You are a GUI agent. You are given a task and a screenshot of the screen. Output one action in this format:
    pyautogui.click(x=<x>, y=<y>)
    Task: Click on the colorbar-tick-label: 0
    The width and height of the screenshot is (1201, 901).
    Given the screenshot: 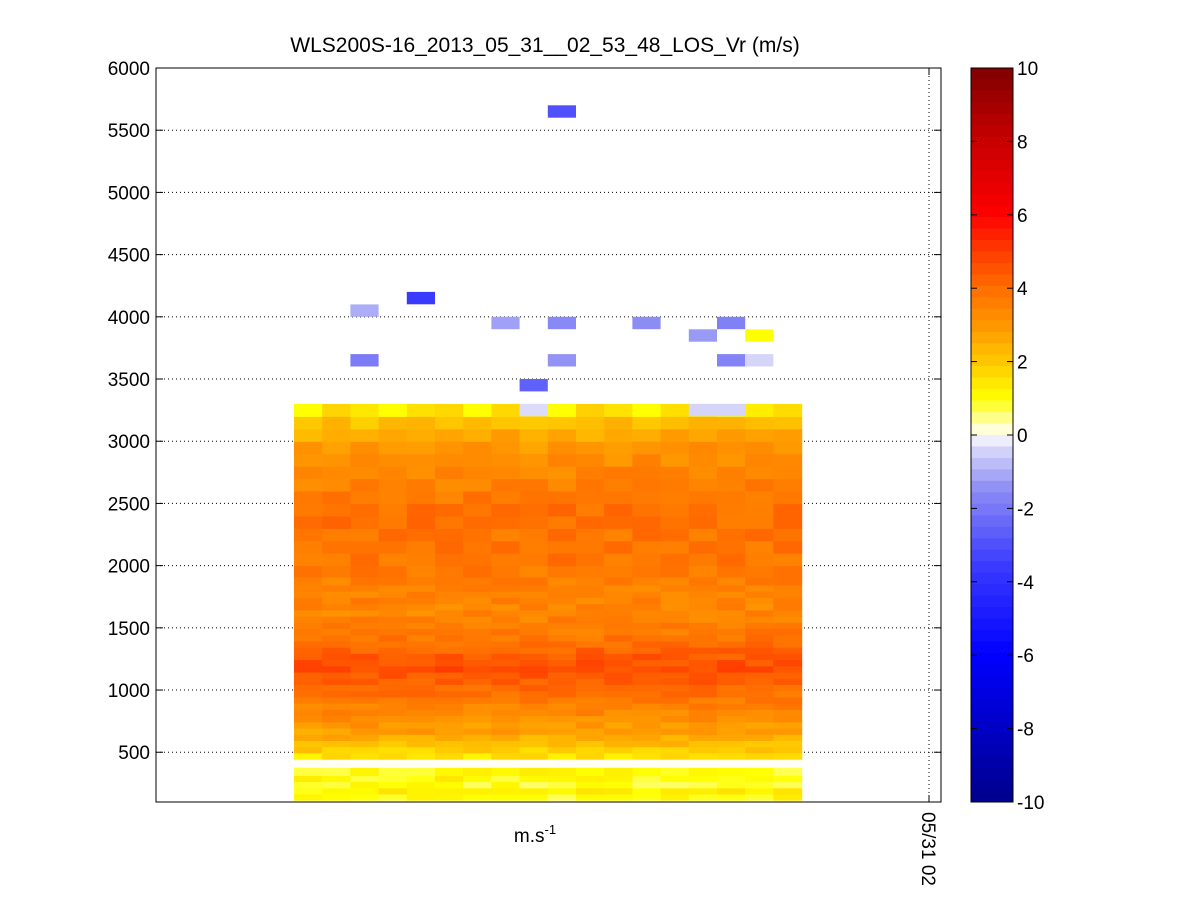 What is the action you would take?
    pyautogui.click(x=1022, y=436)
    